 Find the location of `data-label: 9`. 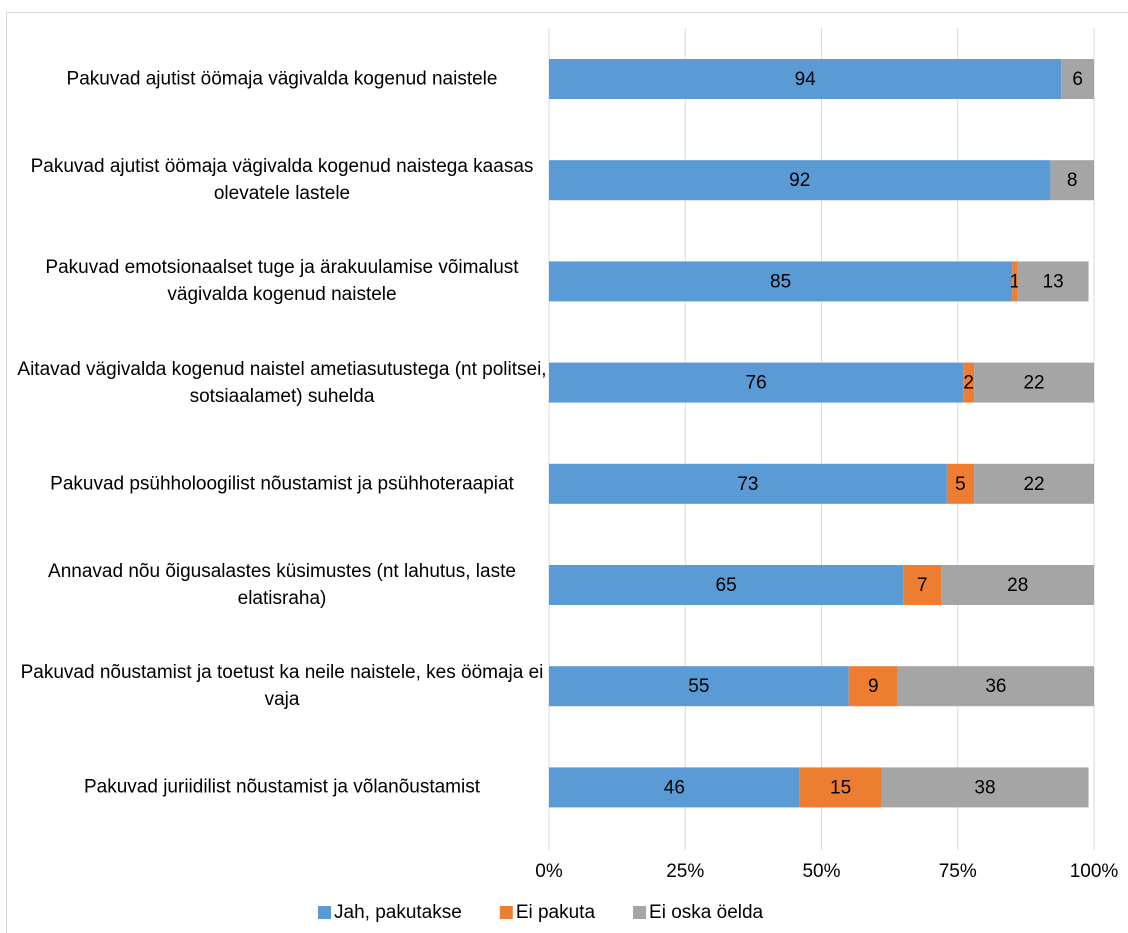

data-label: 9 is located at coordinates (873, 686).